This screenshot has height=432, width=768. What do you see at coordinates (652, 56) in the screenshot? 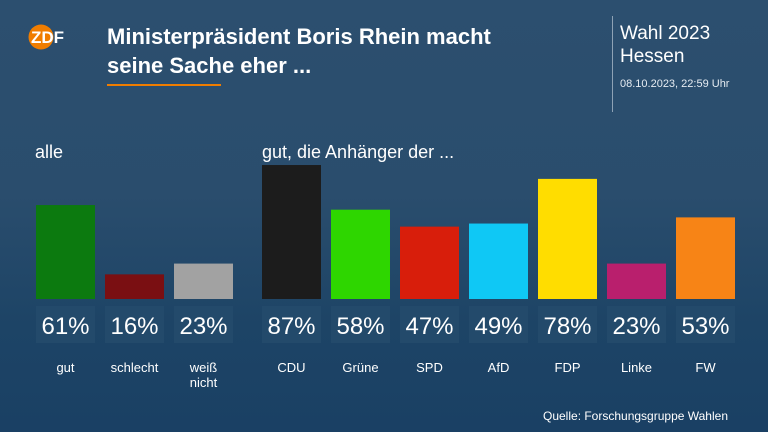
I see `election-region: Hessen` at bounding box center [652, 56].